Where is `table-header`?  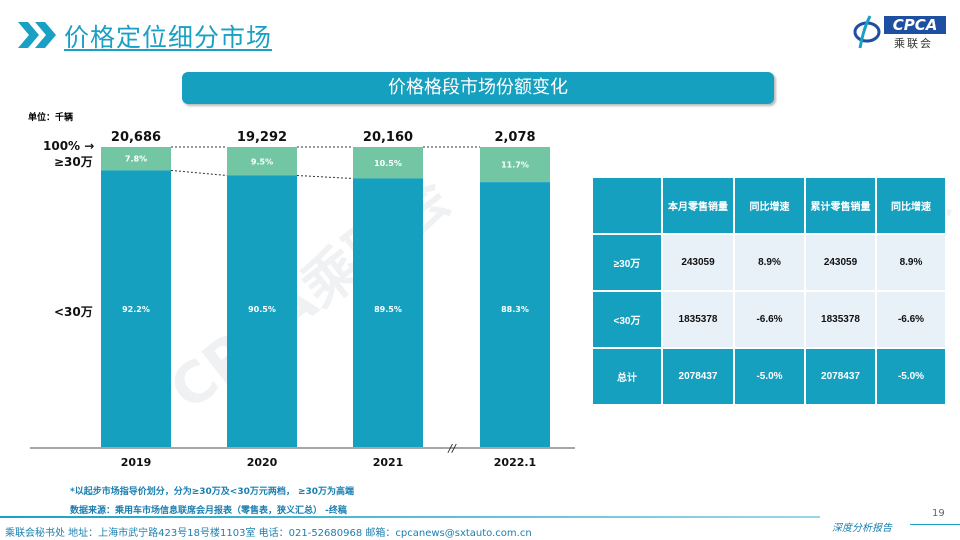 table-header is located at coordinates (627, 205).